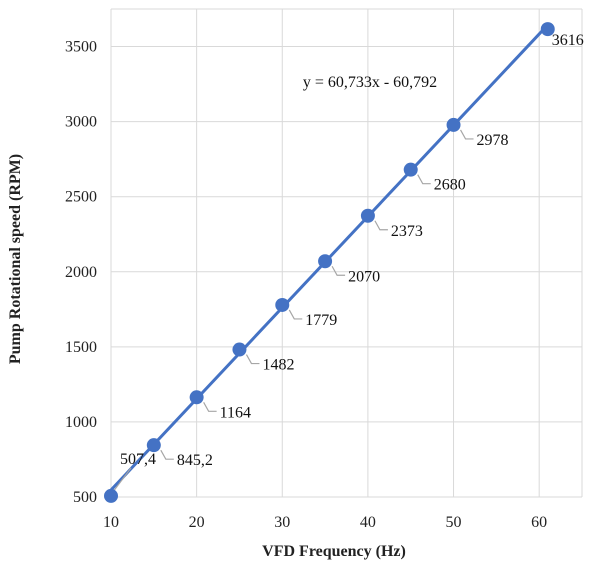 This screenshot has height=567, width=614. What do you see at coordinates (454, 522) in the screenshot?
I see `x-tick-label: 50` at bounding box center [454, 522].